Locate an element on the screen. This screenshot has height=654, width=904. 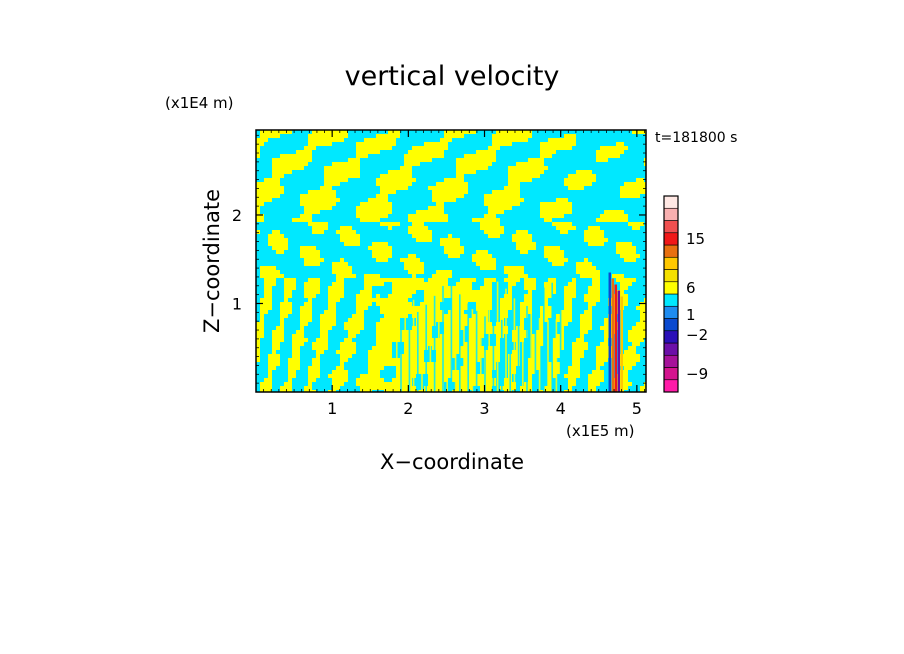
colorbar-label: 15 is located at coordinates (695, 239).